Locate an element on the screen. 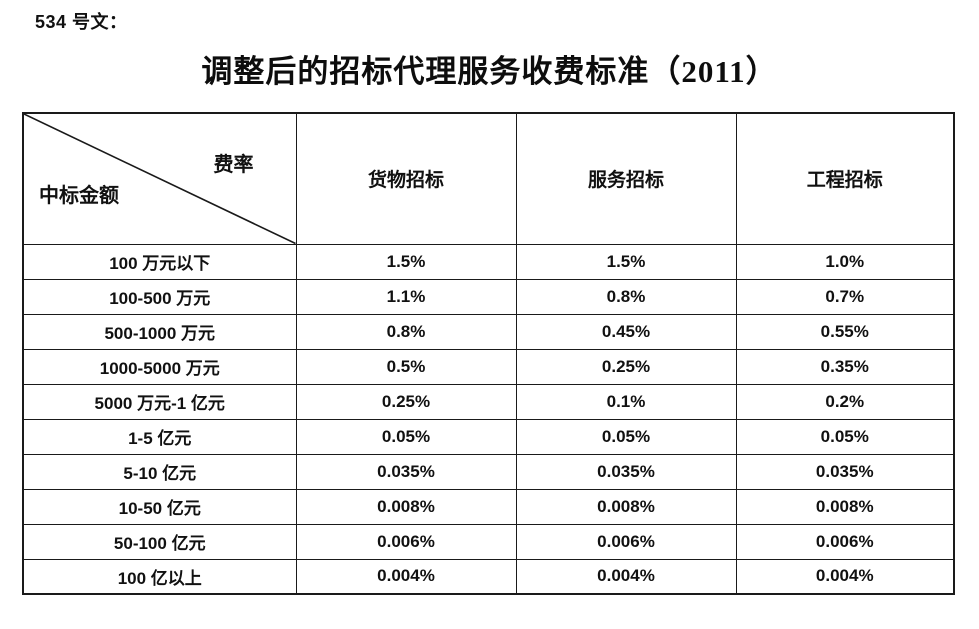  column-header-service-bidding: 服务招标 is located at coordinates (626, 178).